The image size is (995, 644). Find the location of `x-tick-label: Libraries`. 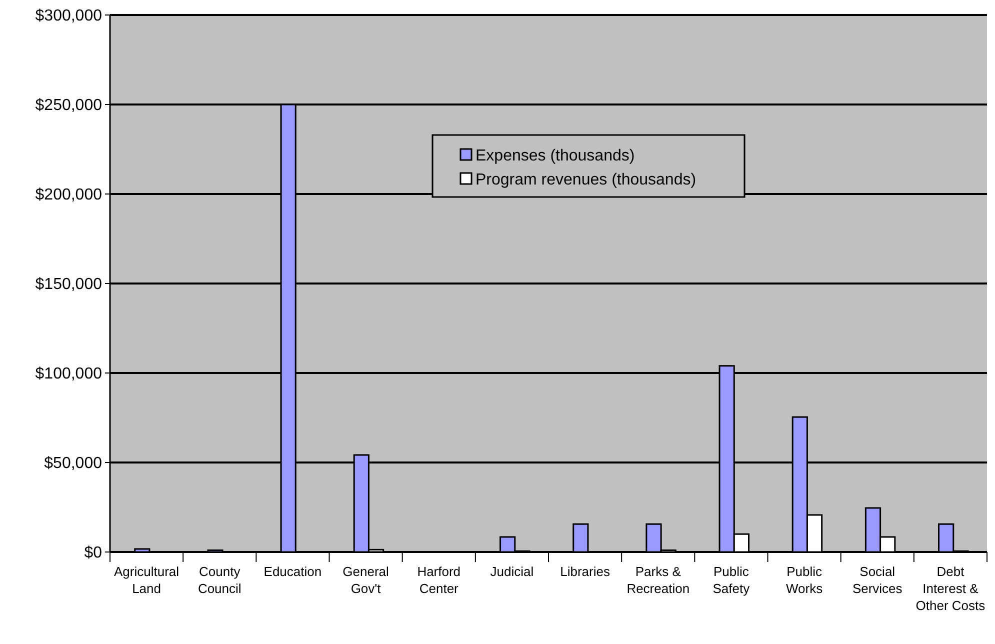

x-tick-label: Libraries is located at coordinates (585, 571).